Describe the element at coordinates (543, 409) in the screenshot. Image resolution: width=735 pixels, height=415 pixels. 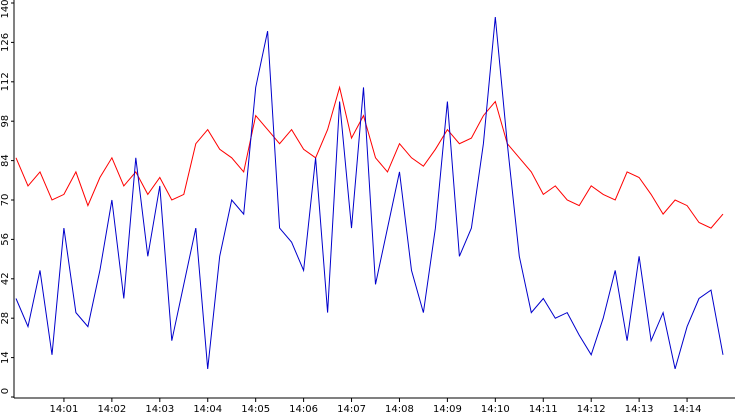
I see `x-tick-label: 14:11` at that location.